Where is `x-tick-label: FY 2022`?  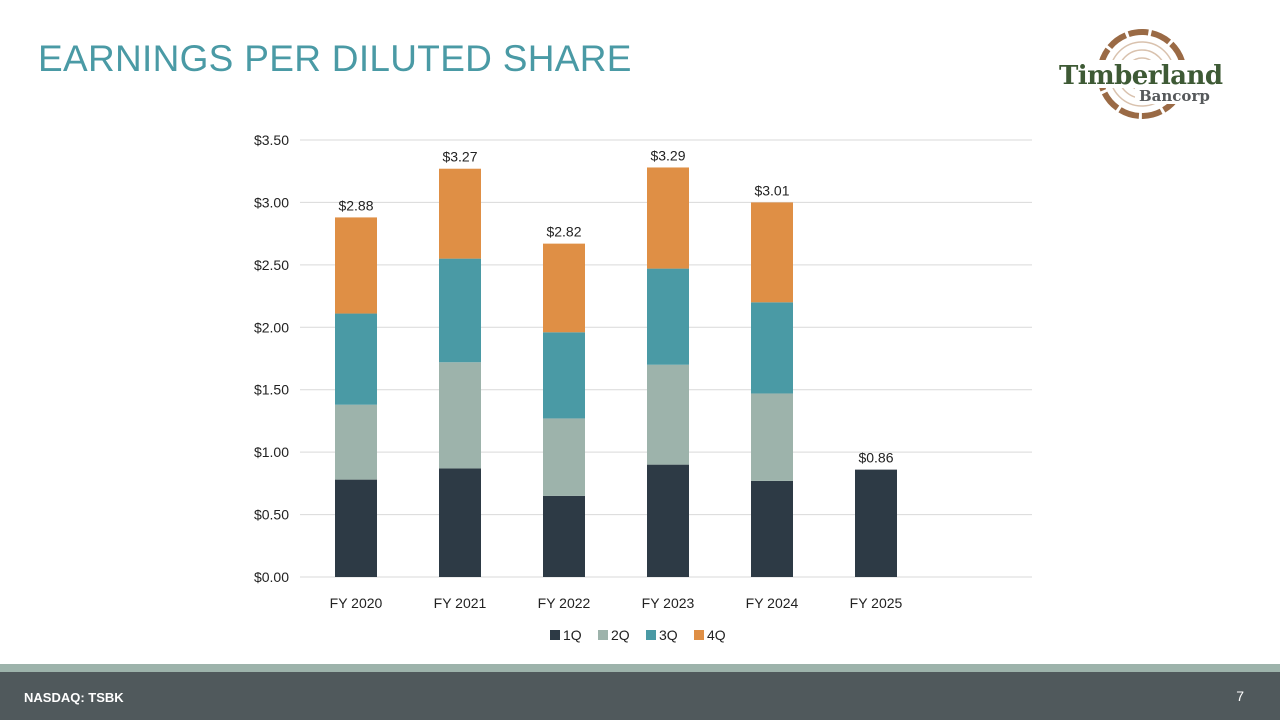 x-tick-label: FY 2022 is located at coordinates (564, 603).